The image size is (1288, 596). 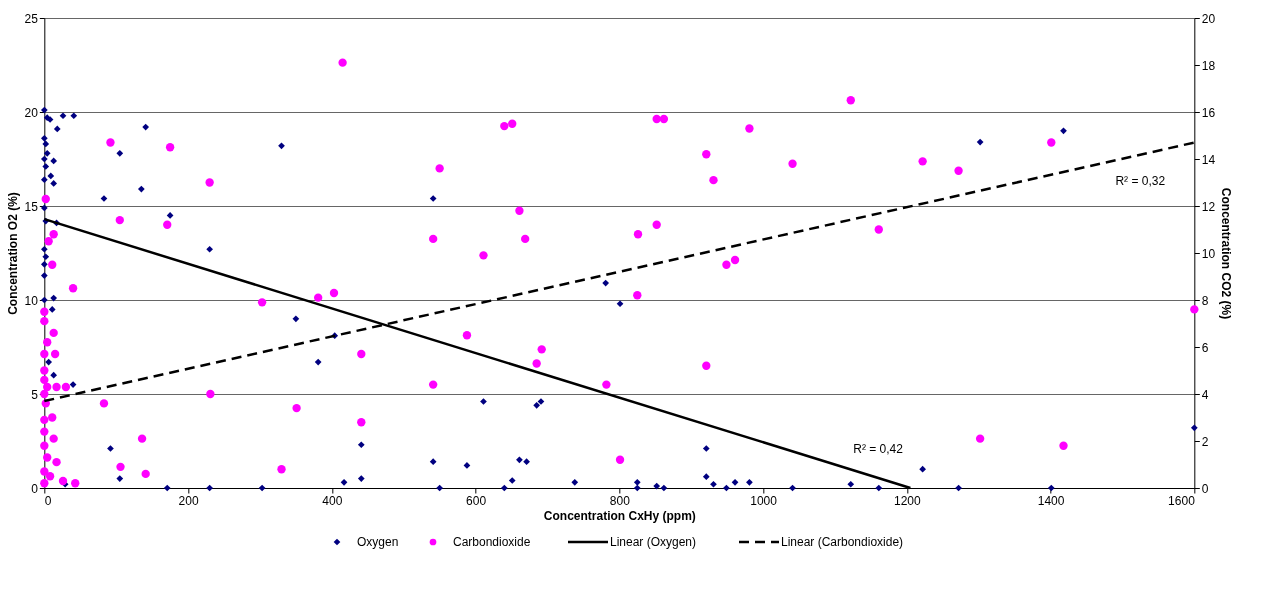 What do you see at coordinates (31, 18) in the screenshot?
I see `y-tick-label: 25` at bounding box center [31, 18].